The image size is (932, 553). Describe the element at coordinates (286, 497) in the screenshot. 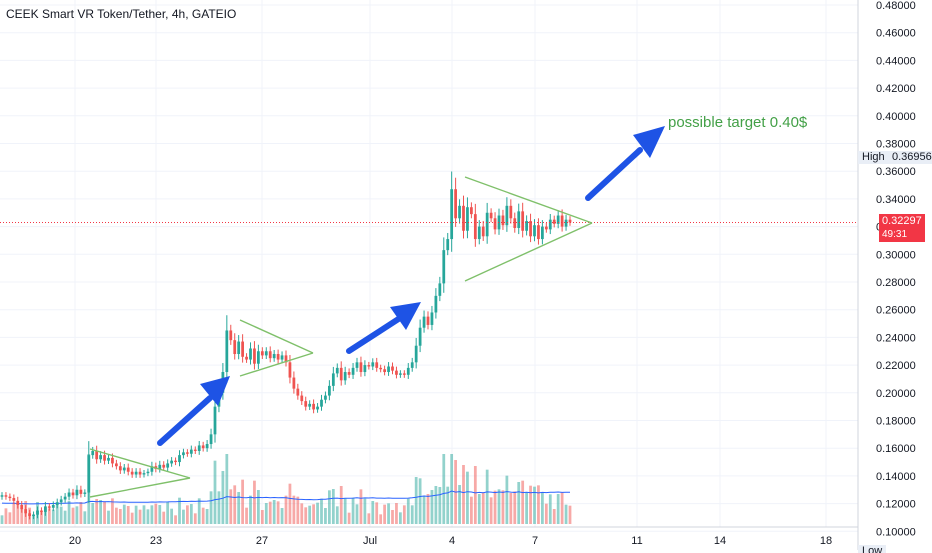

I see `volume-moving-average-line` at that location.